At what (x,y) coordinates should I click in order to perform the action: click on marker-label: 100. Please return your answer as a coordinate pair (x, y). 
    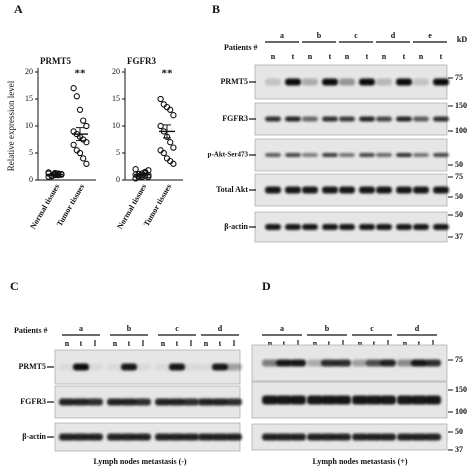
    Looking at the image, I should click on (461, 411).